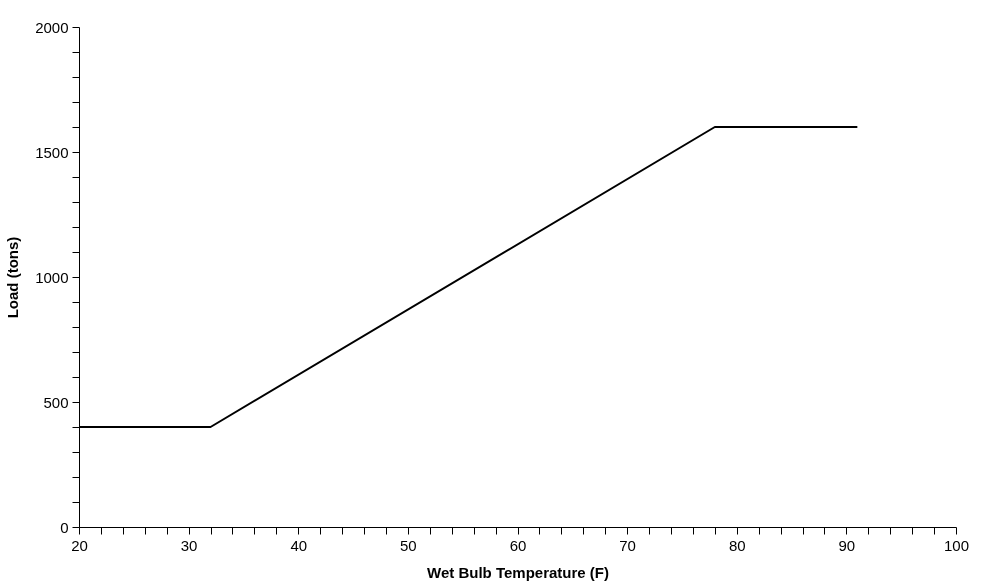 This screenshot has width=1003, height=581. I want to click on x-tick-label: 90, so click(847, 545).